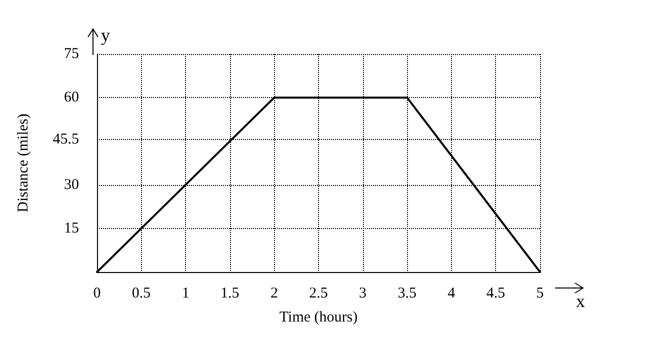 This screenshot has height=344, width=650. I want to click on x-tick-label: 3, so click(363, 294).